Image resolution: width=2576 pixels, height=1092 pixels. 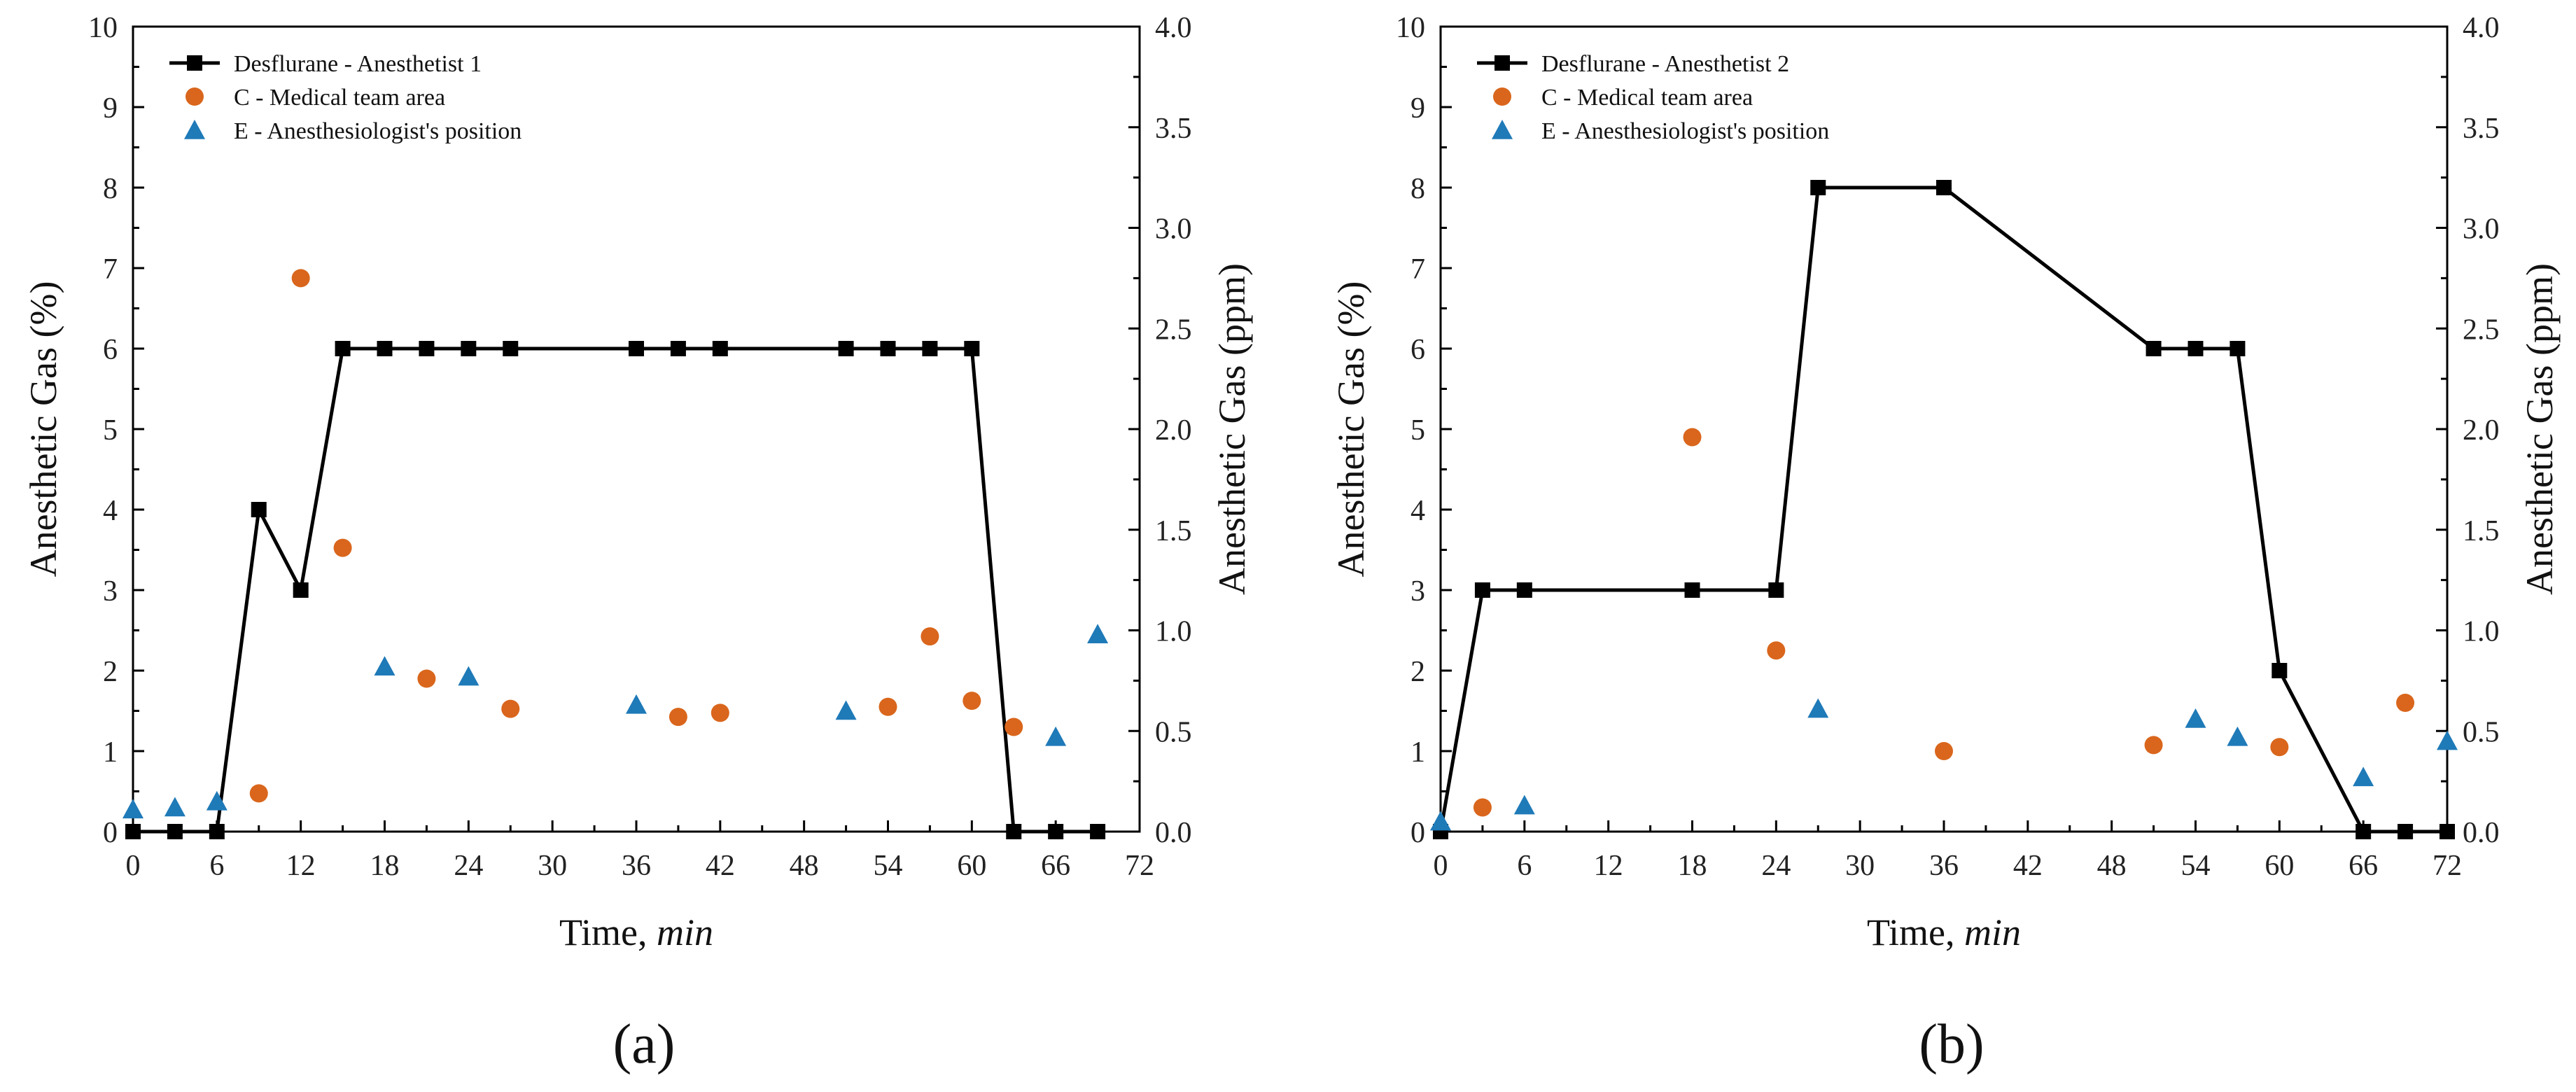 I want to click on x-axis-title-main: Time,, so click(x=608, y=932).